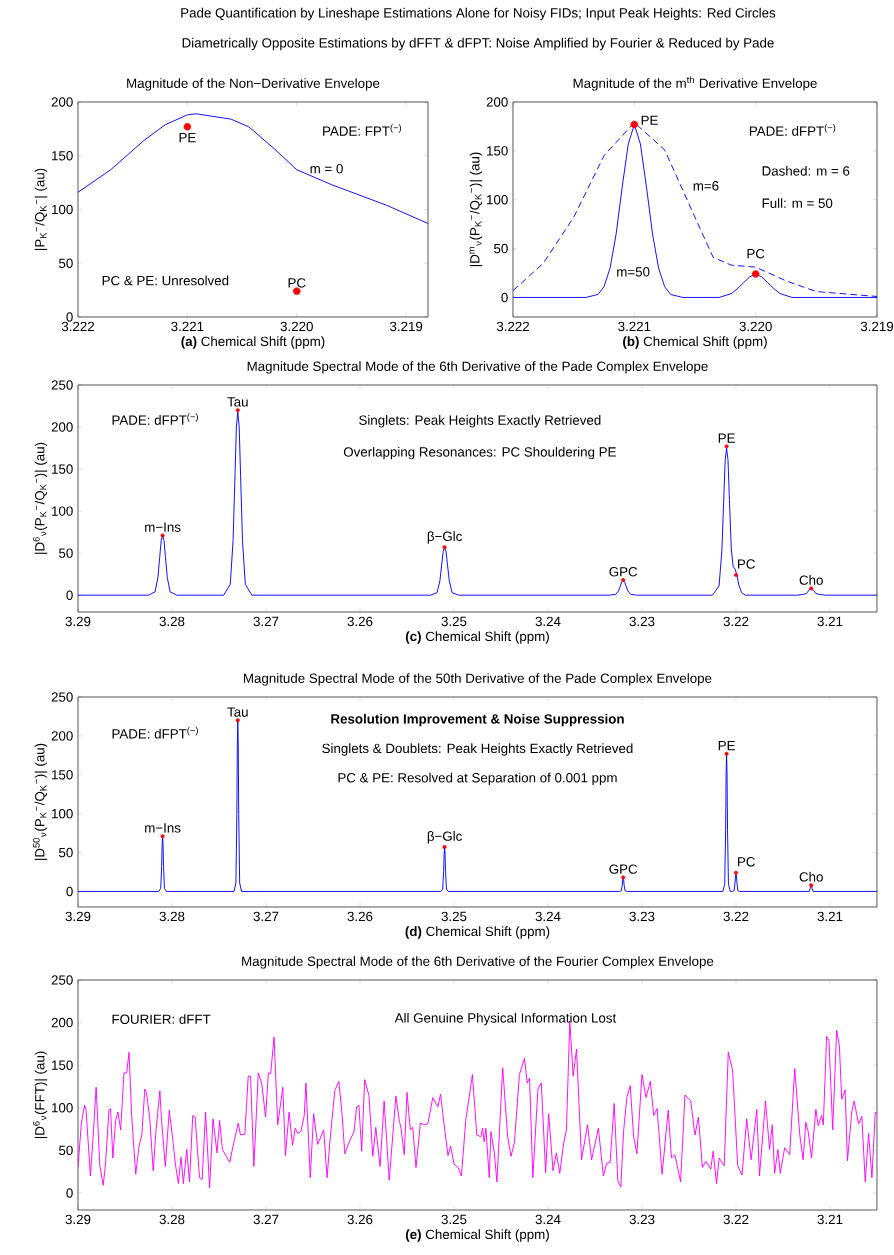 This screenshot has height=1255, width=894. Describe the element at coordinates (477, 932) in the screenshot. I see `x-axis-title: (d) Chemical Shift (ppm)` at that location.